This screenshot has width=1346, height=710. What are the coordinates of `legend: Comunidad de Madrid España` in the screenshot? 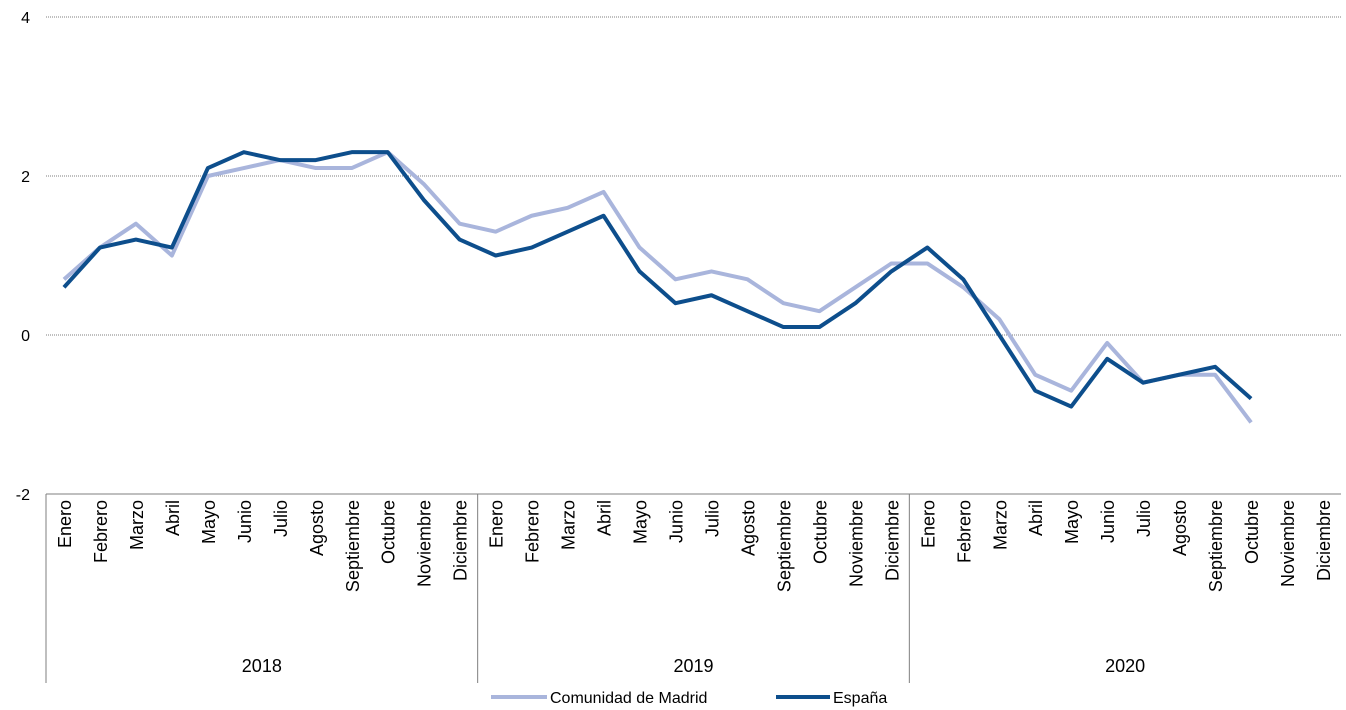 It's located at (689, 698).